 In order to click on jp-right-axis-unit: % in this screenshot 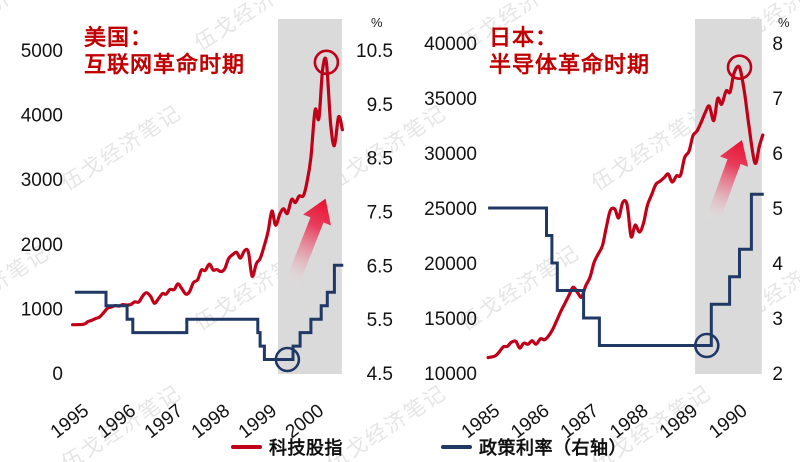, I will do `click(784, 22)`.